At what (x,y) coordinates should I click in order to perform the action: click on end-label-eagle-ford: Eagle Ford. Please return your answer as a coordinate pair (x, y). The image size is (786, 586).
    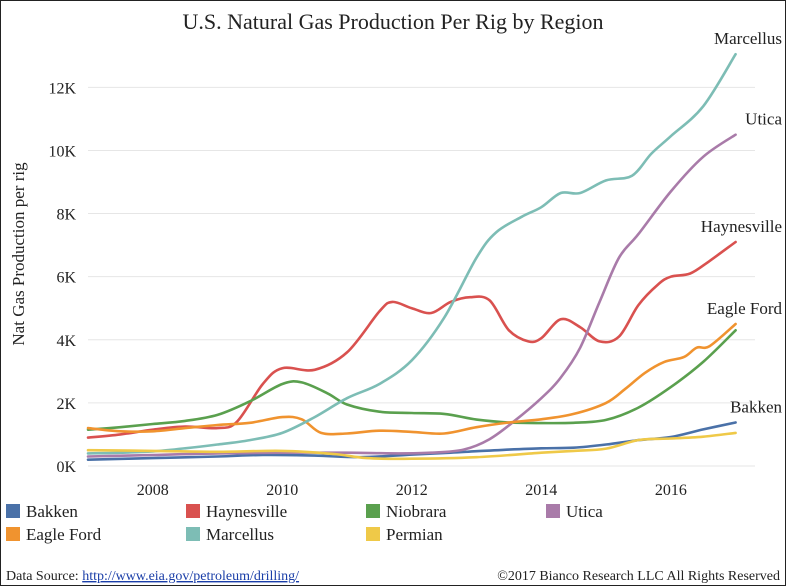
    Looking at the image, I should click on (745, 308).